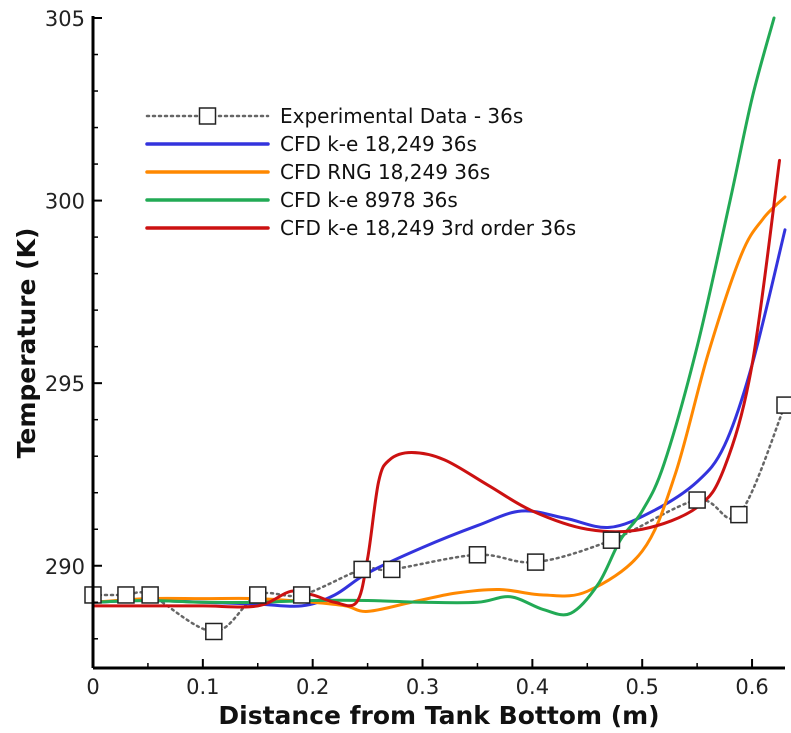 This screenshot has width=791, height=733. Describe the element at coordinates (369, 200) in the screenshot. I see `legend-label-3: CFD k-e 8978 36s` at that location.